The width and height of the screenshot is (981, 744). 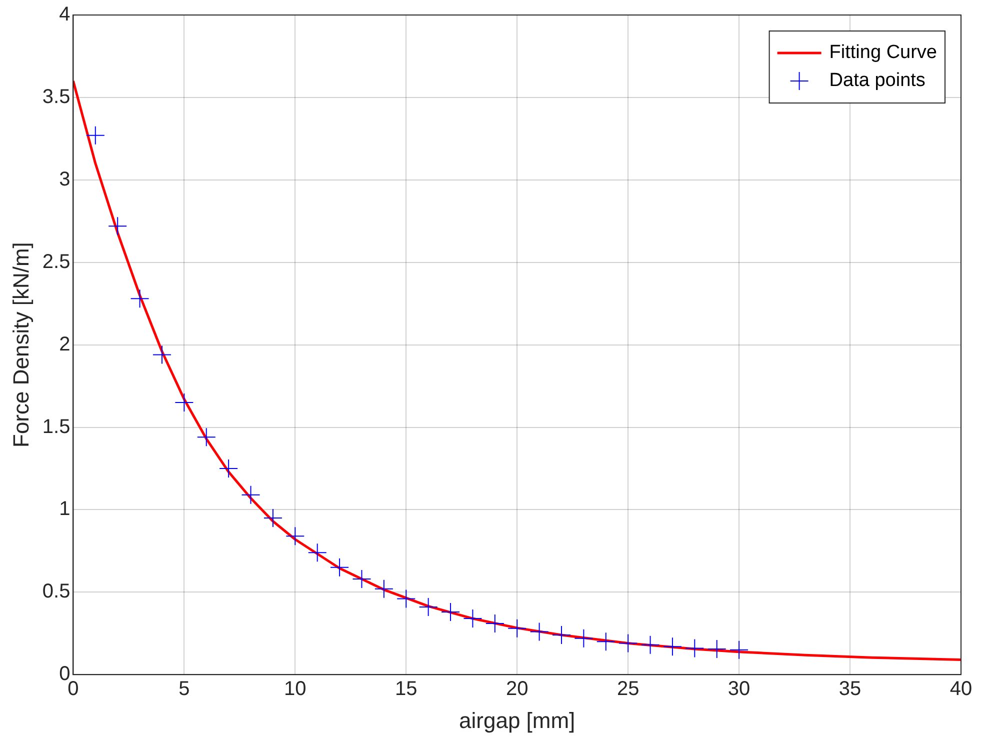 What do you see at coordinates (21, 345) in the screenshot?
I see `y-axis-title: Force Density [kN/m]` at bounding box center [21, 345].